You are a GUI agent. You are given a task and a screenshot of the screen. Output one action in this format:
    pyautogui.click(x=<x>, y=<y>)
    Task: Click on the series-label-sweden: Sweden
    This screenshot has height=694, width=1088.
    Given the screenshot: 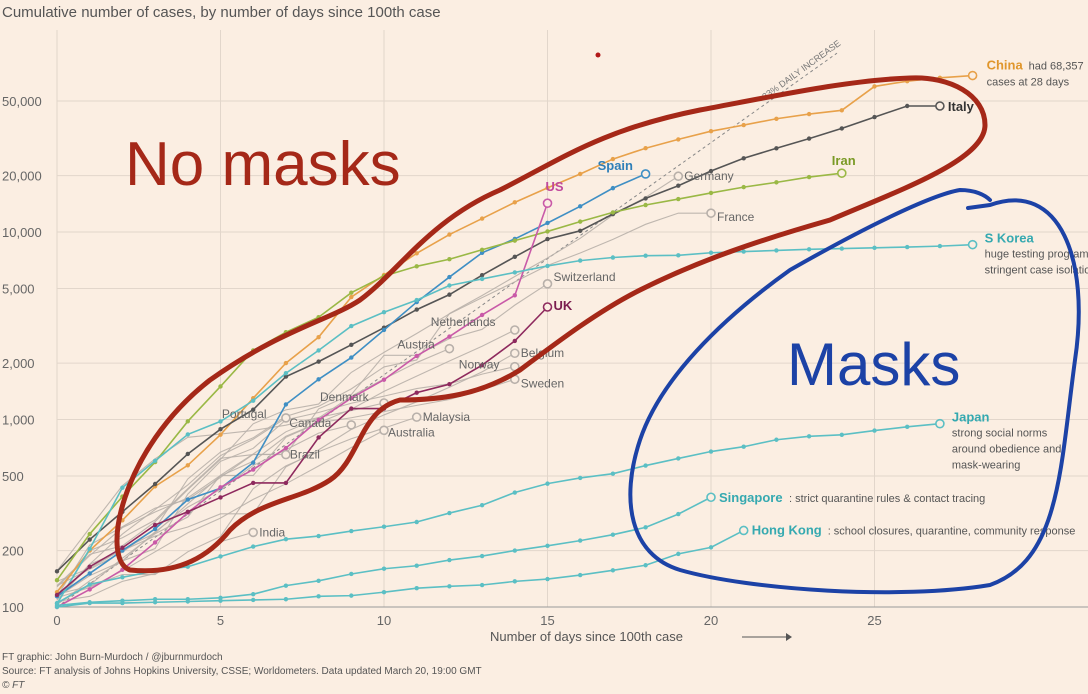 What is the action you would take?
    pyautogui.click(x=542, y=383)
    